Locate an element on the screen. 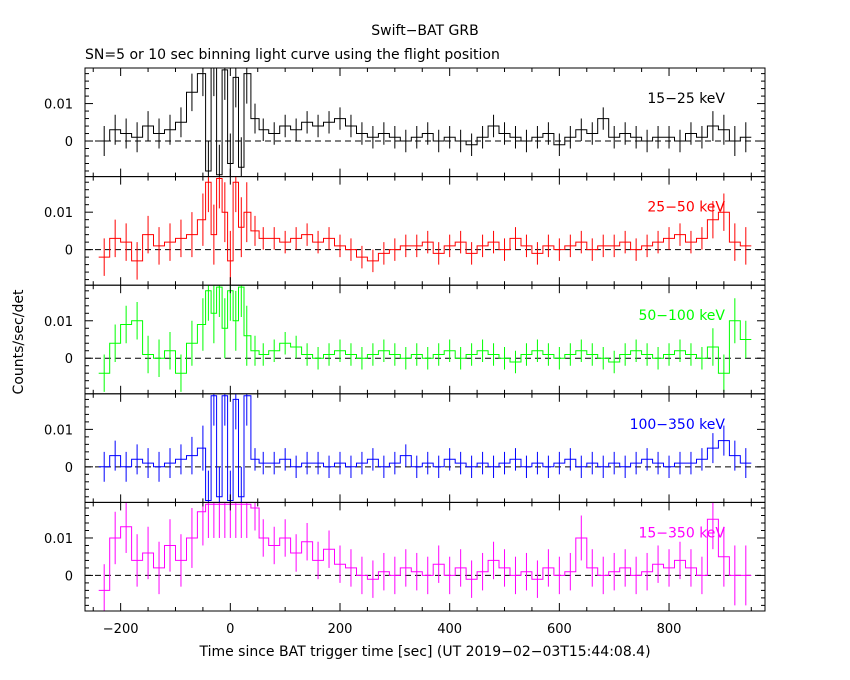 The width and height of the screenshot is (850, 680). energy-band-label: 25−50 keV is located at coordinates (686, 208).